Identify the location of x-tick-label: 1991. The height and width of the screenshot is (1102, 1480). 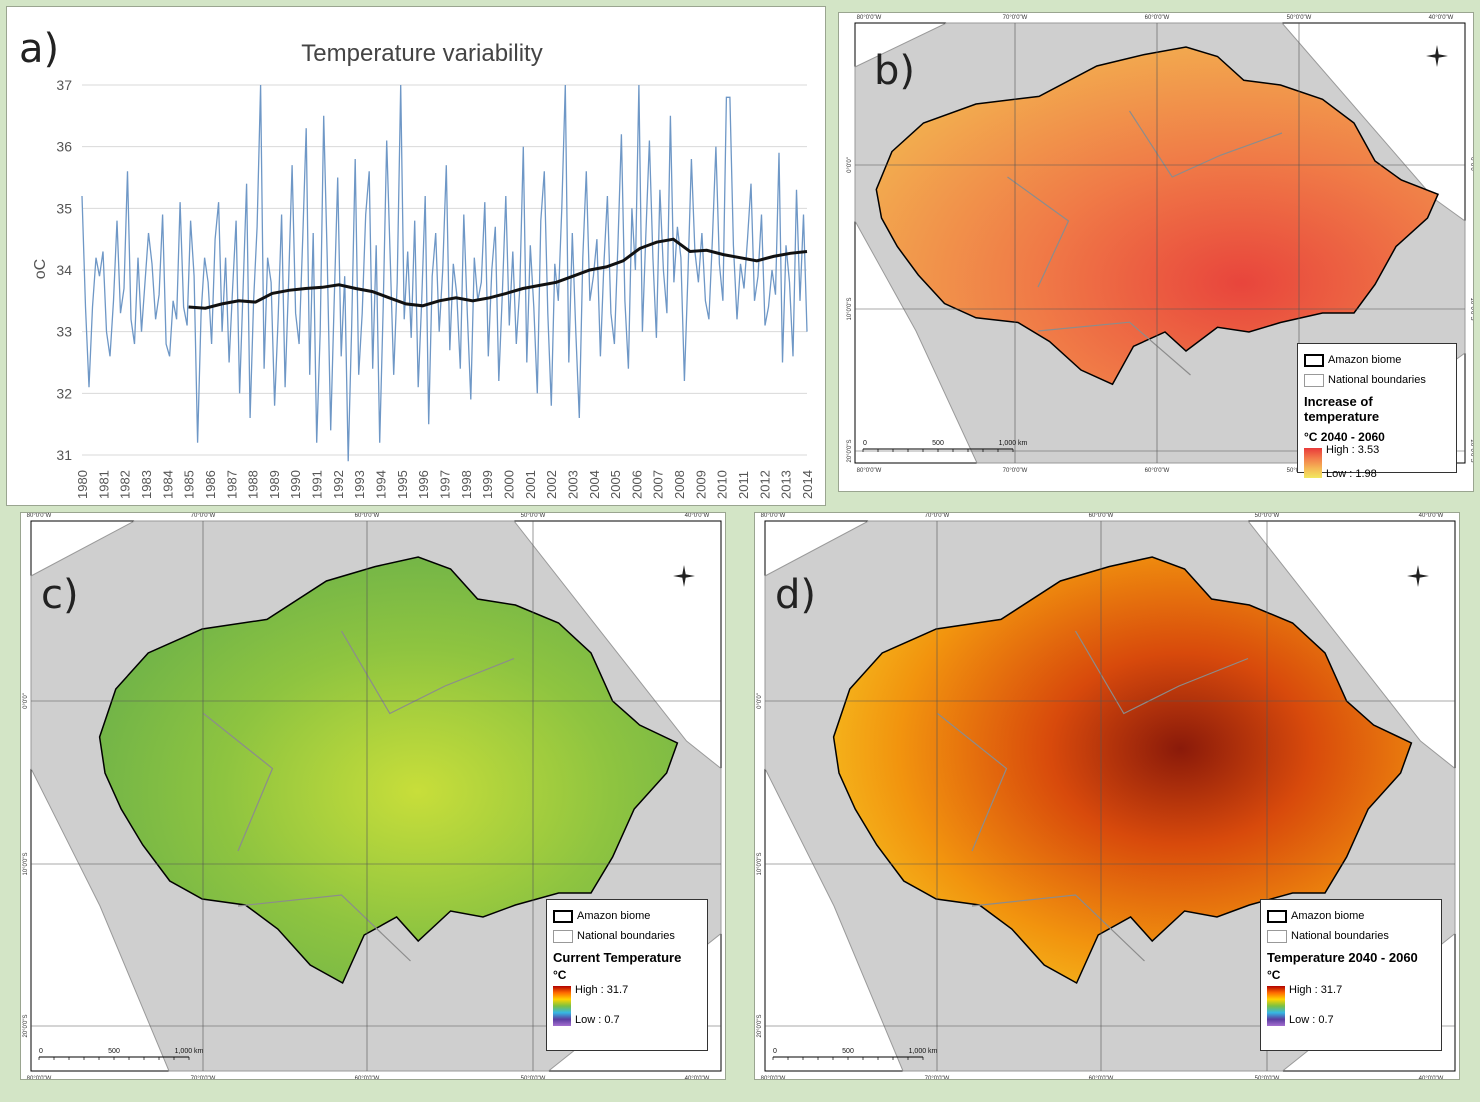
(317, 484).